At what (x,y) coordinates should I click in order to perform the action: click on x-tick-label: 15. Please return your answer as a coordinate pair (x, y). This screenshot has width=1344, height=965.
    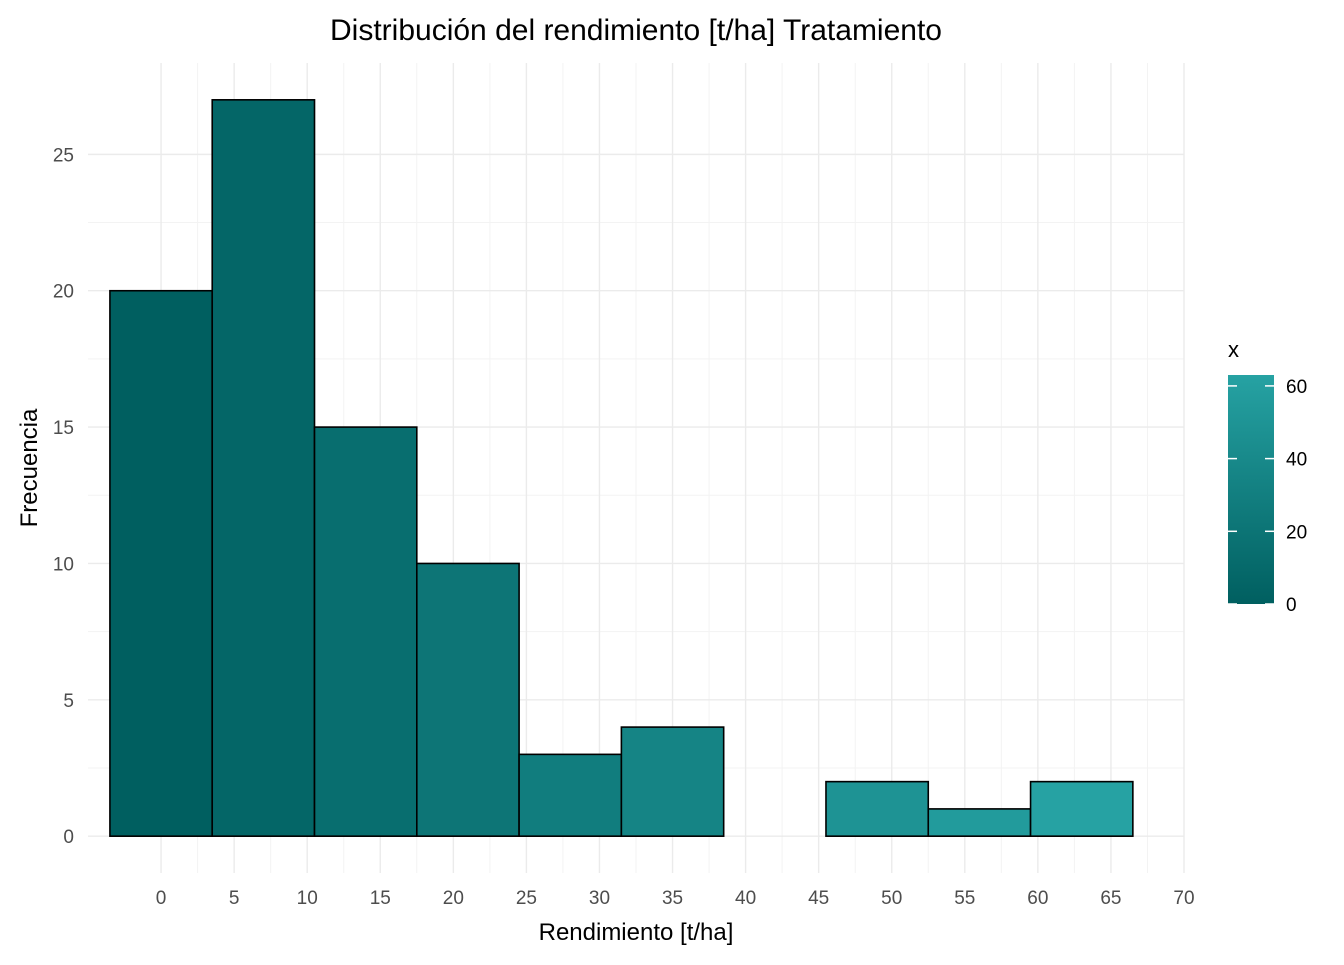
    Looking at the image, I should click on (380, 898).